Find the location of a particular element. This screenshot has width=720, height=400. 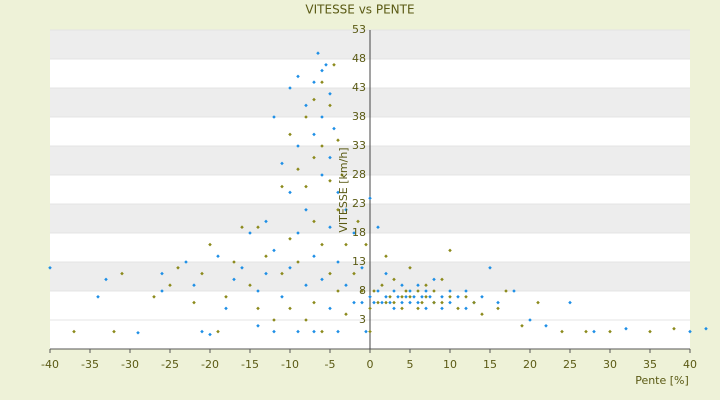

x-tick-label: 20 is located at coordinates (530, 364).